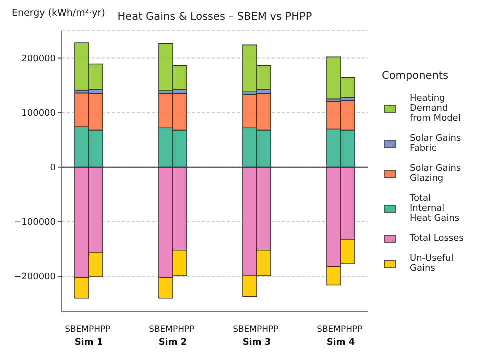  What do you see at coordinates (215, 17) in the screenshot?
I see `chart-title: Heat Gains & Losses – SBEM vs PHPP` at bounding box center [215, 17].